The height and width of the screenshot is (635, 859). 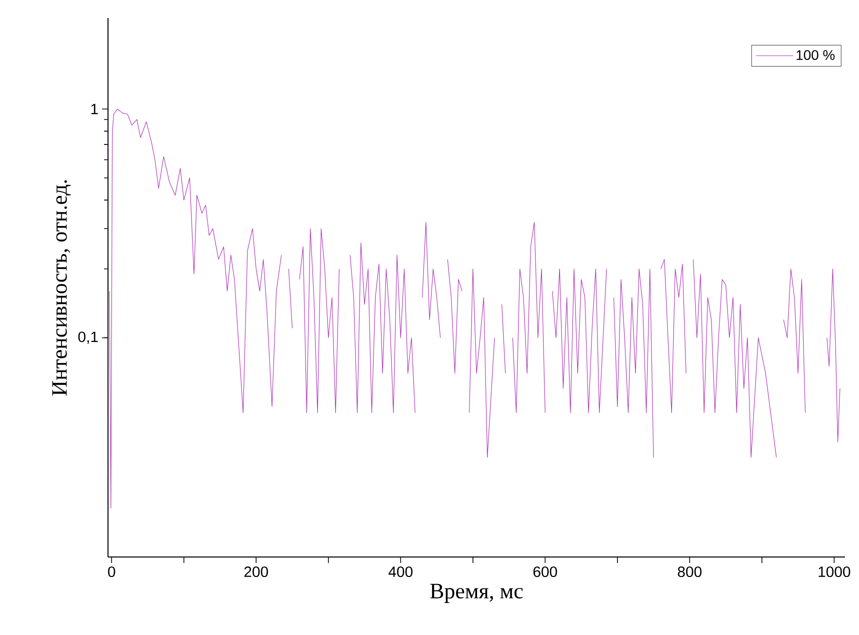 I want to click on y-axis-title: Интенсивность, отн.ед., so click(x=61, y=288).